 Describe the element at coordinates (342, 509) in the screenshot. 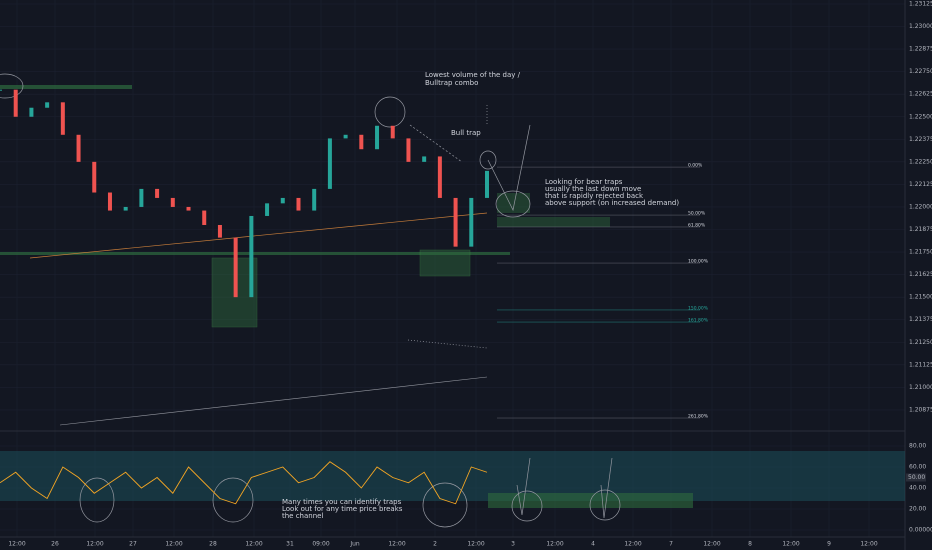

I see `annotation: Look out for any time price breaks` at that location.